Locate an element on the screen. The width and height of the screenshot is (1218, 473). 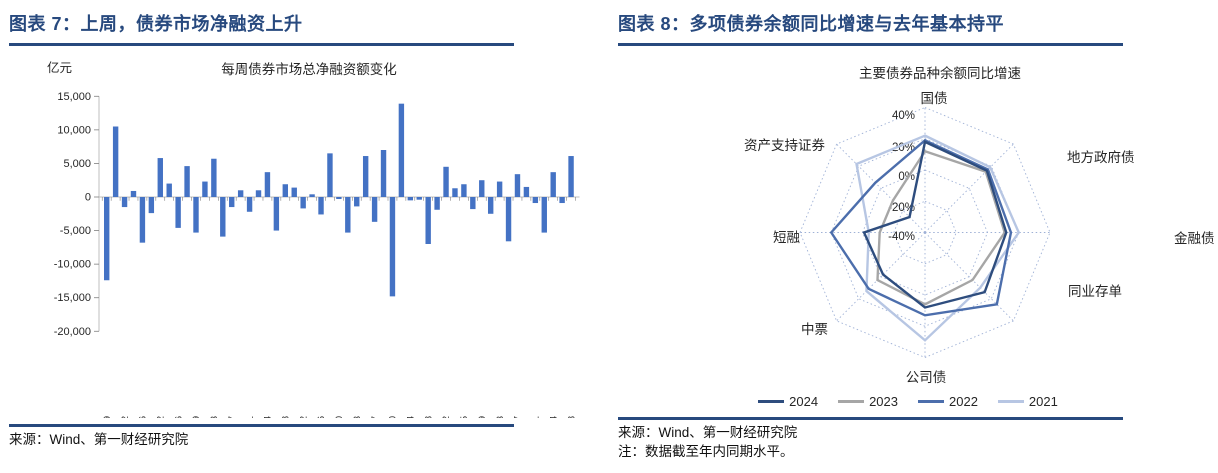
radar-series-2024 is located at coordinates (935, 224).